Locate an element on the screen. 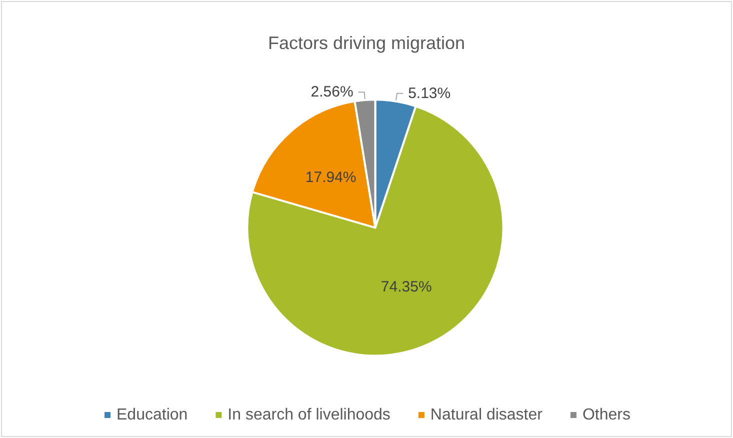  legend-label: In search of livelihoods is located at coordinates (309, 415).